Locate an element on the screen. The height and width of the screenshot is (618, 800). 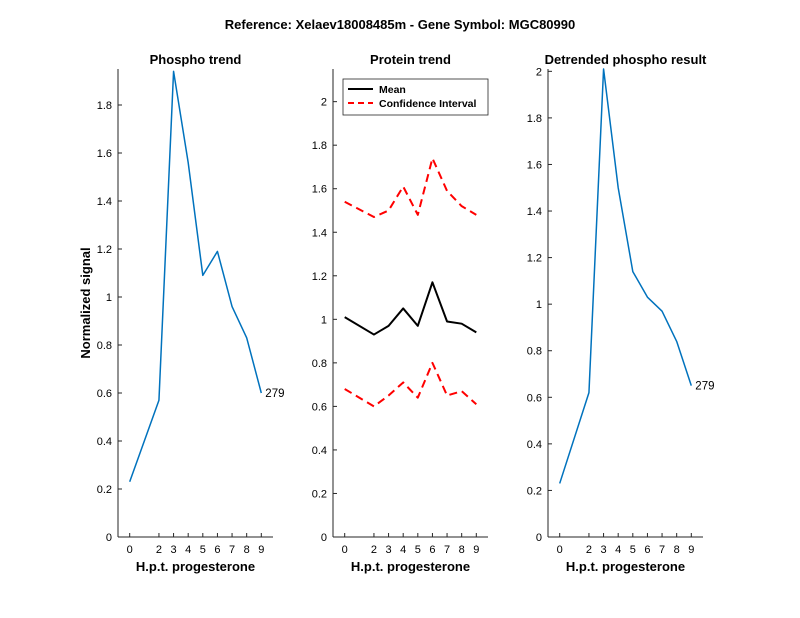
mean-line is located at coordinates (410, 308).